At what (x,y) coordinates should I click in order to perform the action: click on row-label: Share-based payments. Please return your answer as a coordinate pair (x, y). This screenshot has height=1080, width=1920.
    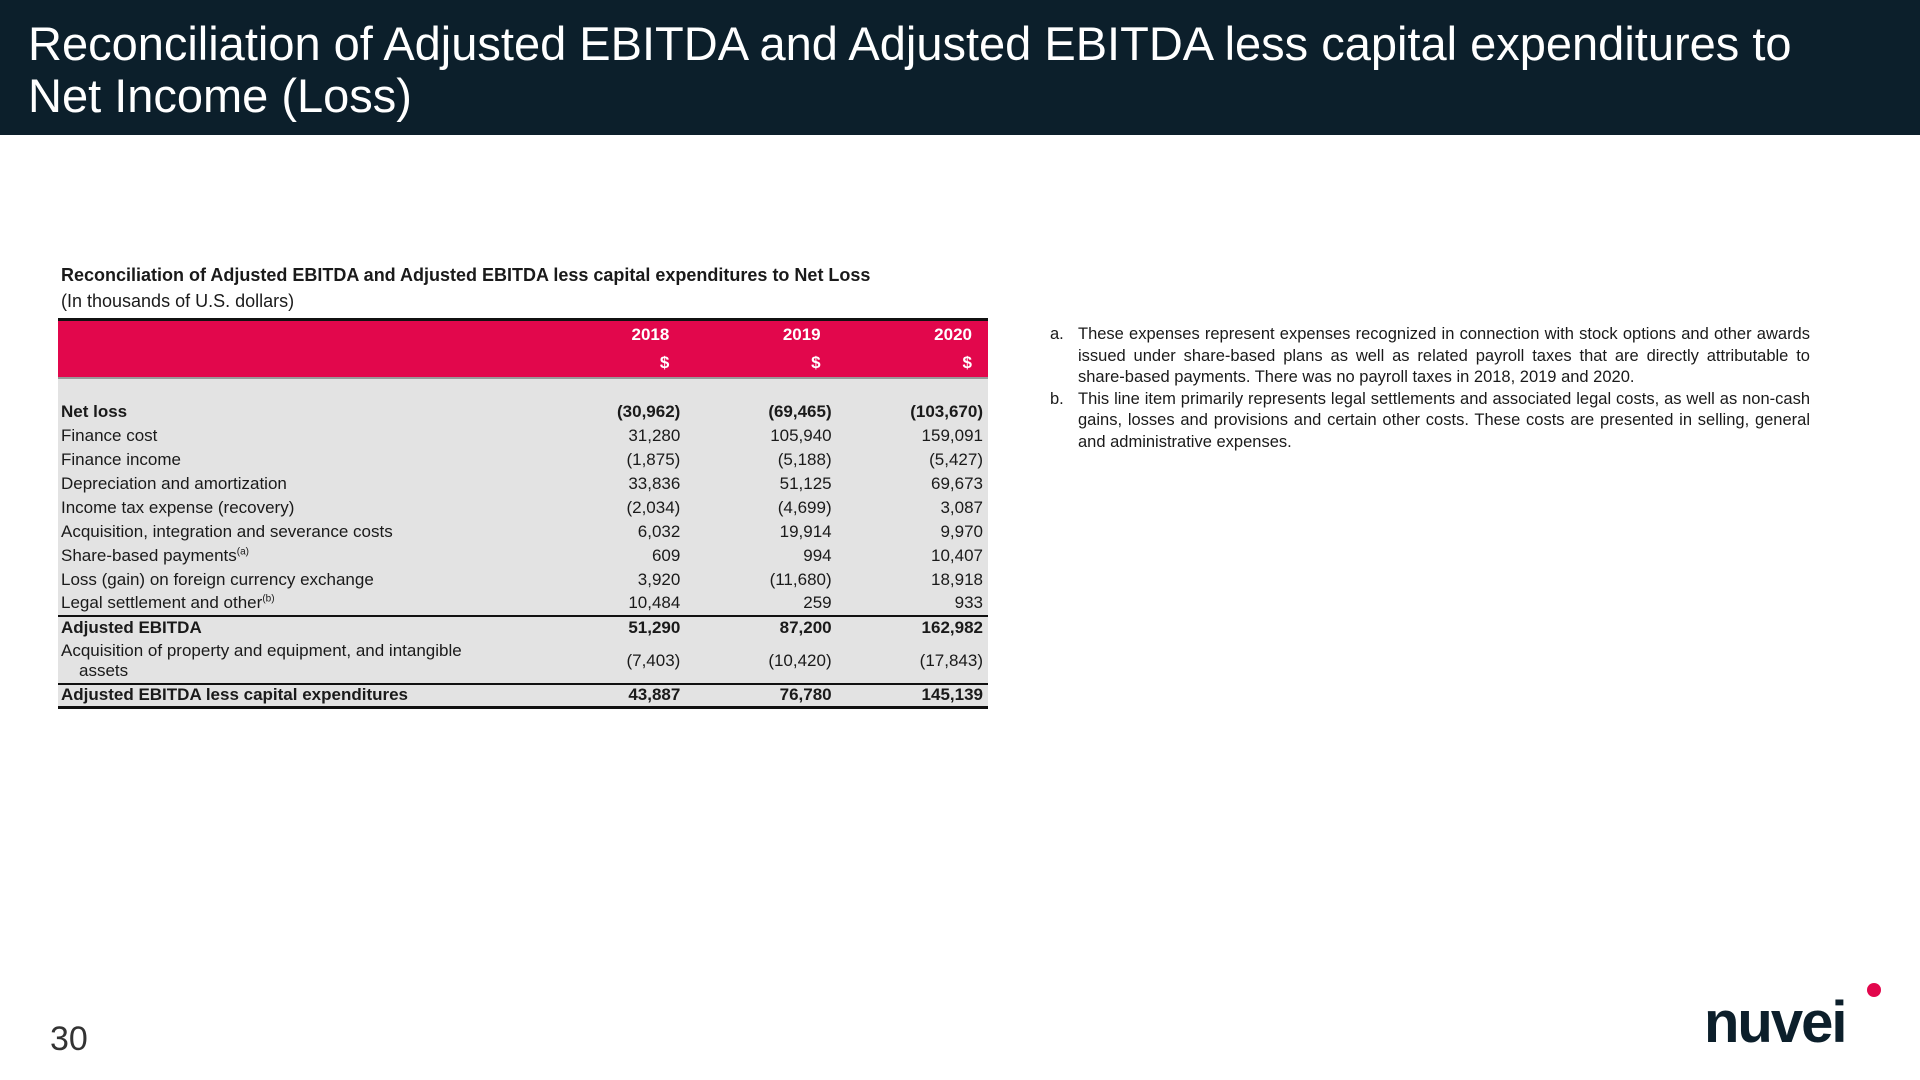
    Looking at the image, I should click on (149, 555).